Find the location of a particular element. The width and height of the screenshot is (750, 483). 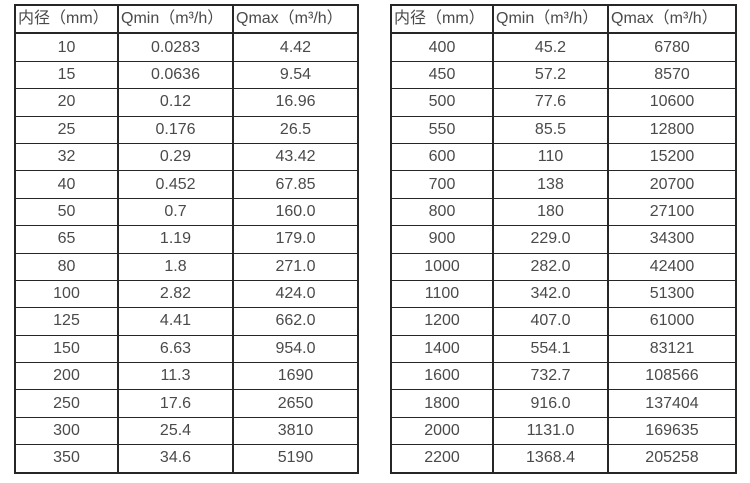

table-cell: 407.0 is located at coordinates (550, 321).